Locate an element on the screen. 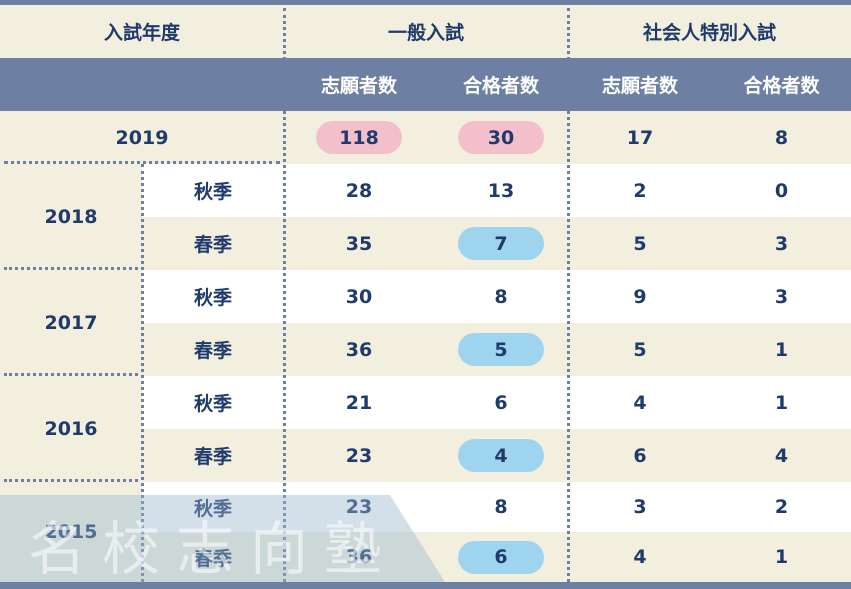  highlight-pill: 7 is located at coordinates (501, 243).